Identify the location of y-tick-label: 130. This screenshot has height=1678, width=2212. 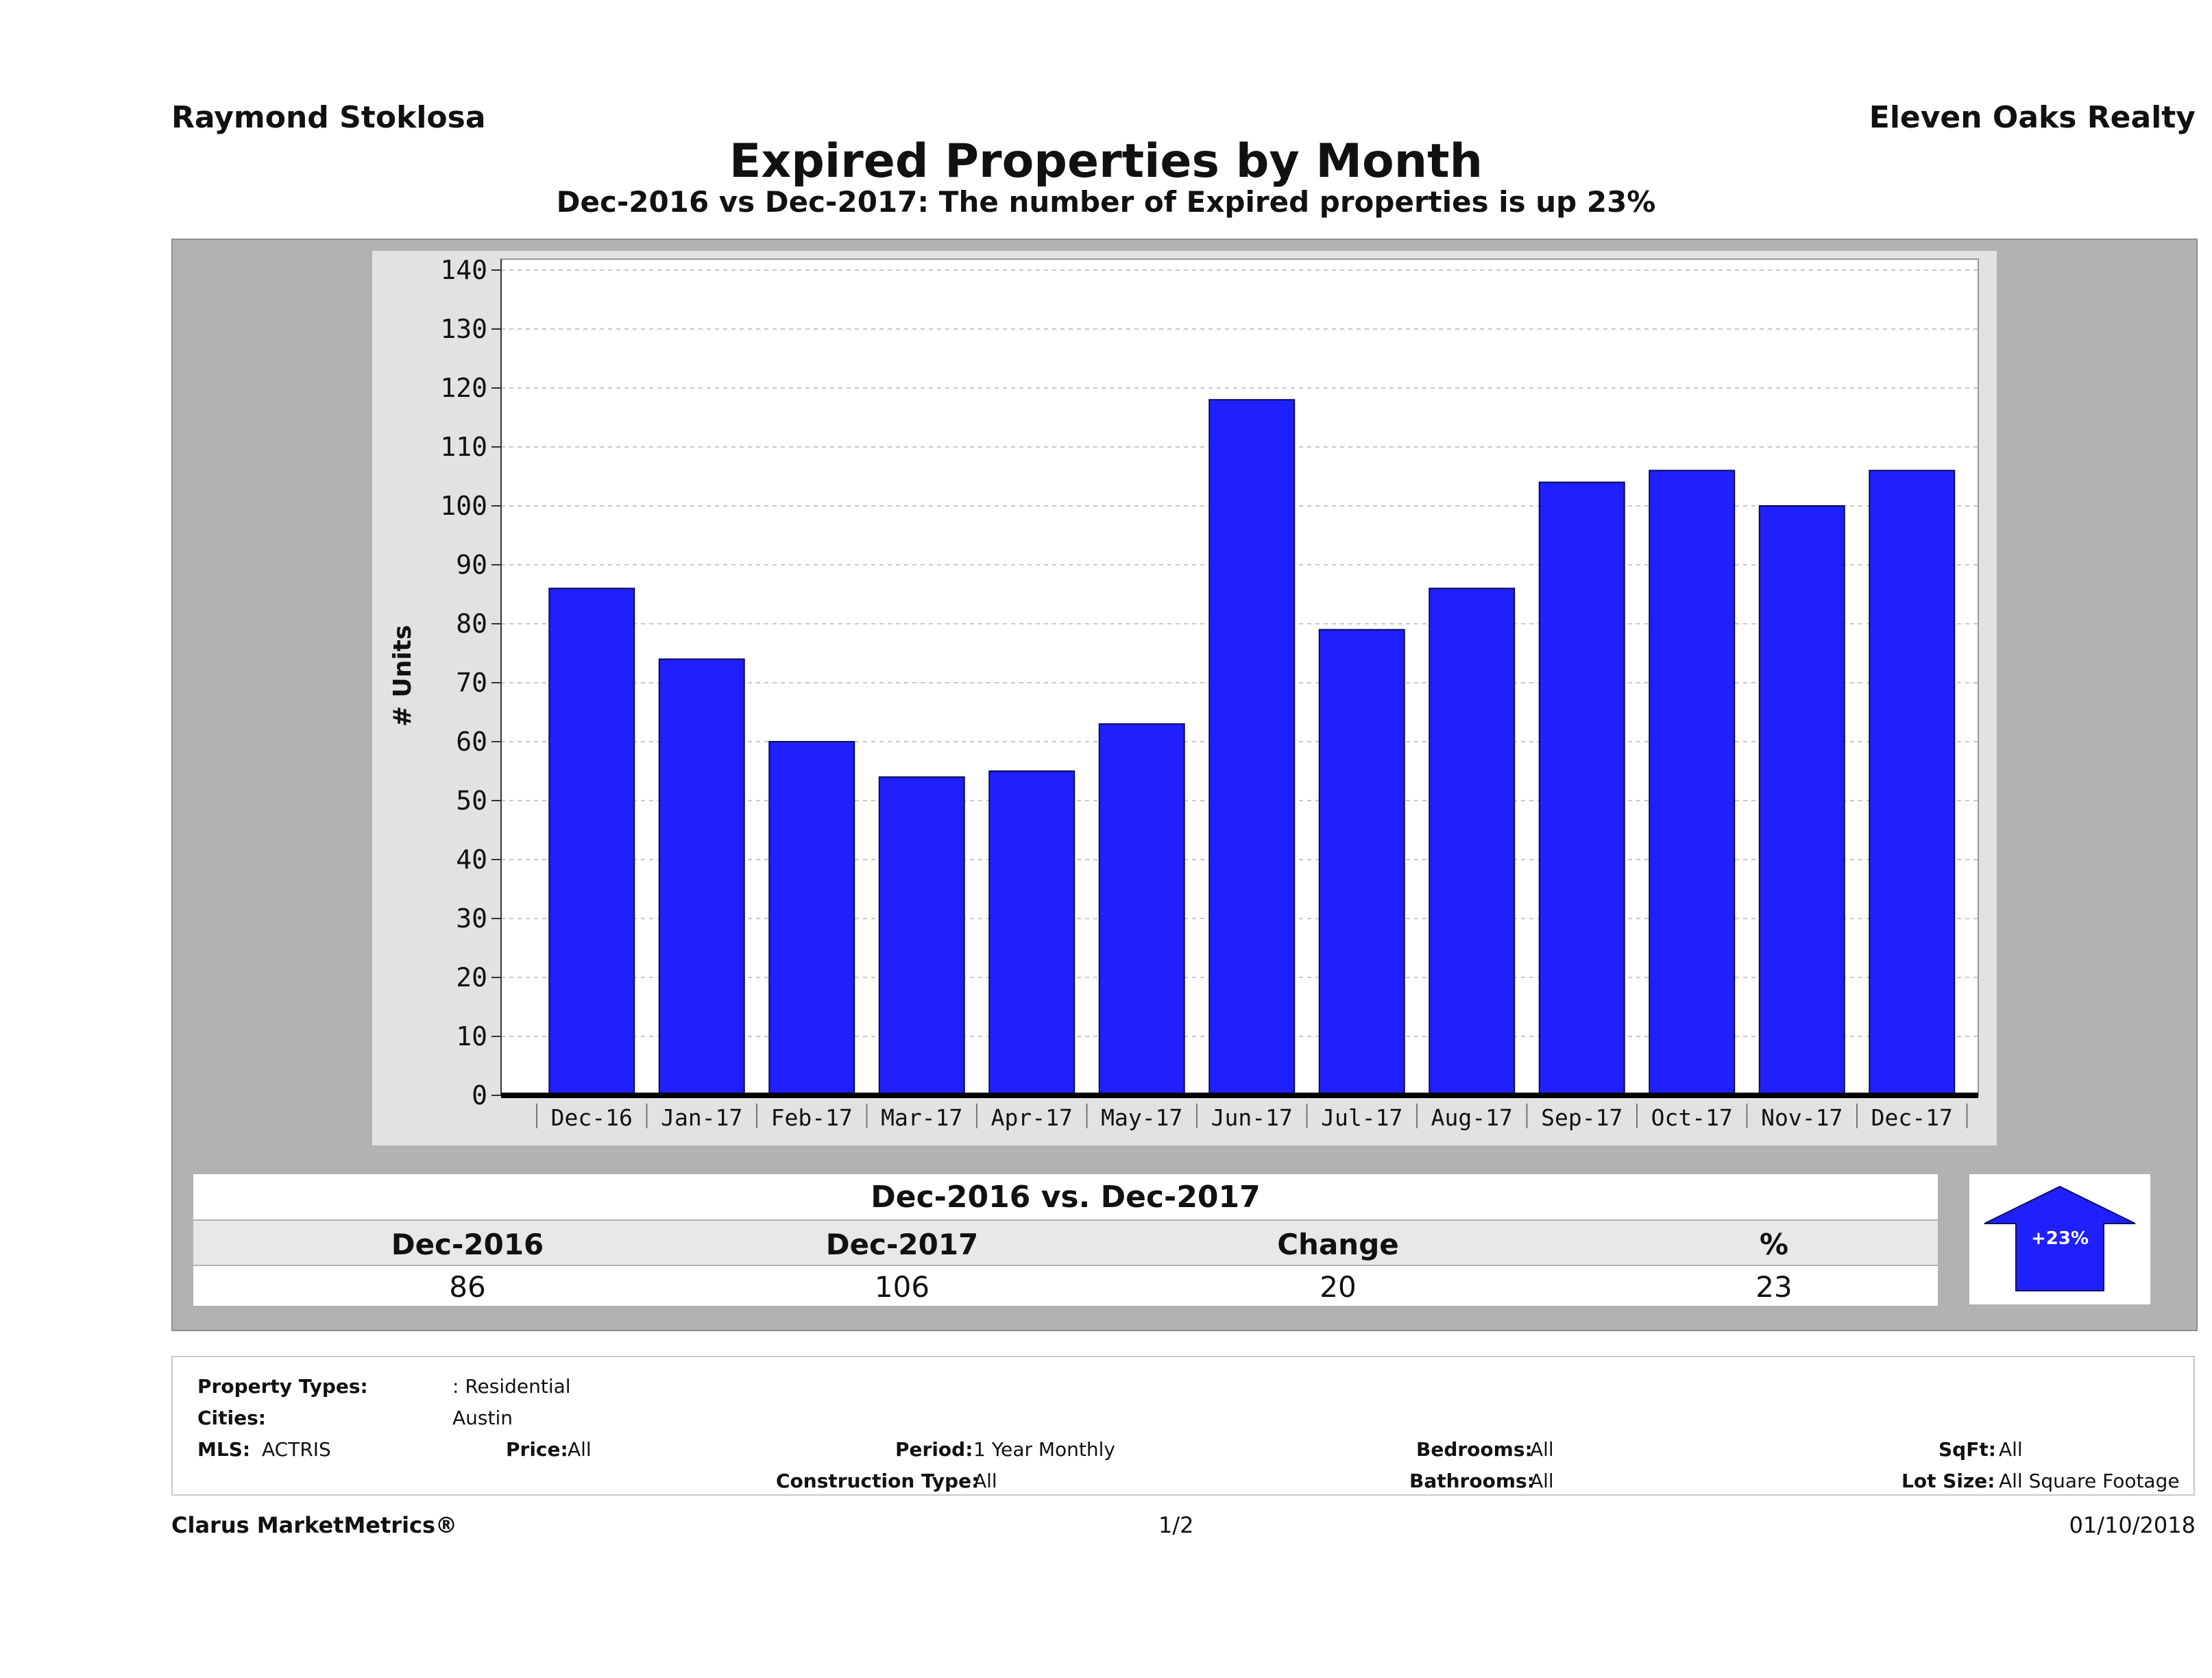
(464, 329).